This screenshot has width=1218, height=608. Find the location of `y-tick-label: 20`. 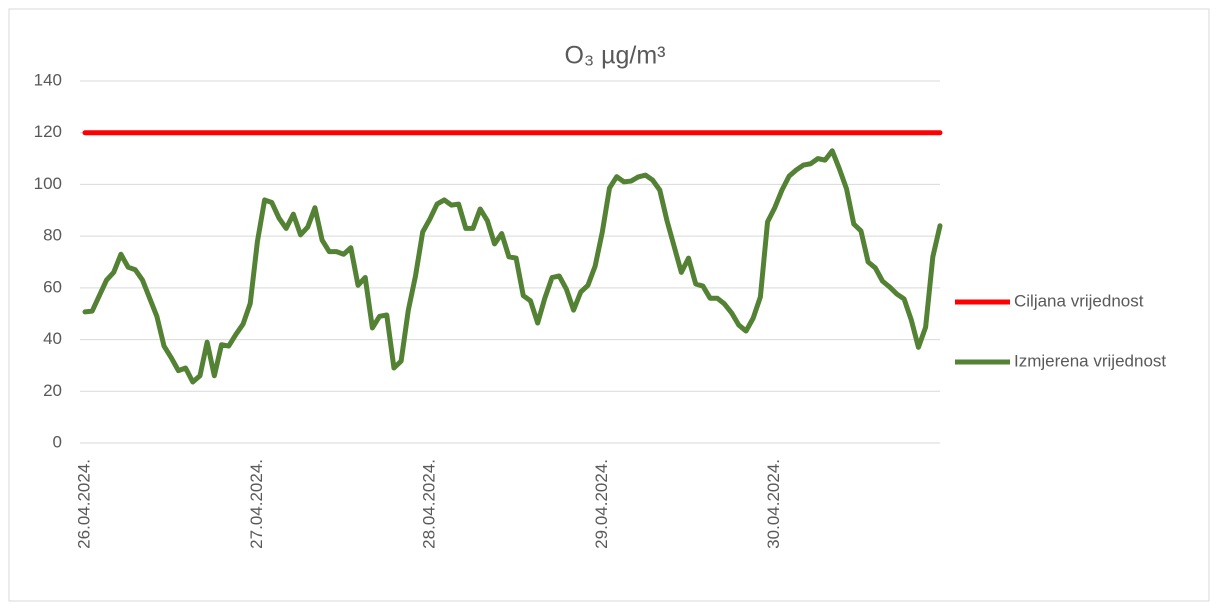

y-tick-label: 20 is located at coordinates (52, 390).